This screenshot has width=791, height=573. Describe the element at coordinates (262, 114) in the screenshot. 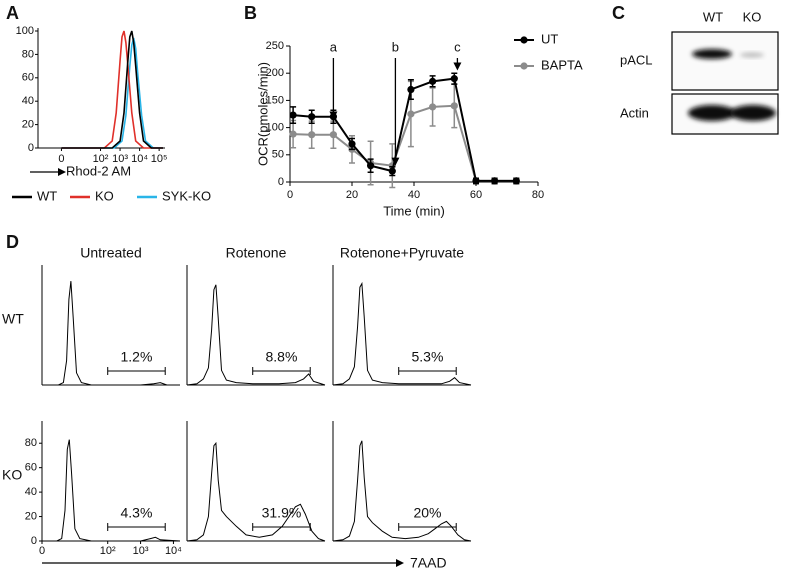

I see `y-axis-label: OCR(pmoles/min)` at that location.